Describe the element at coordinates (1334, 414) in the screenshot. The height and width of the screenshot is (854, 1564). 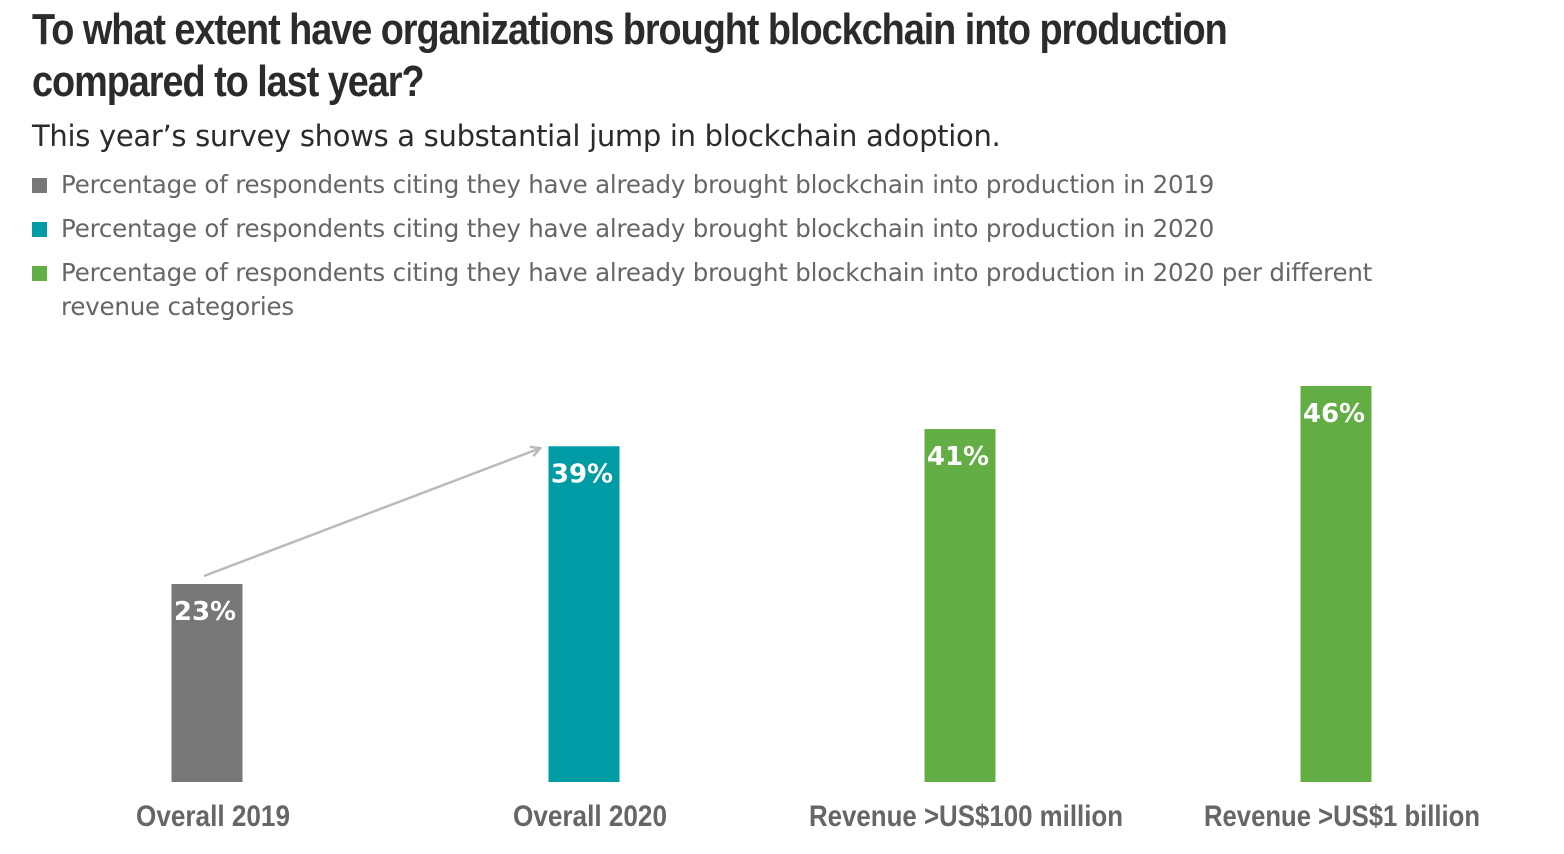
I see `bar-value-label-4: 46%` at that location.